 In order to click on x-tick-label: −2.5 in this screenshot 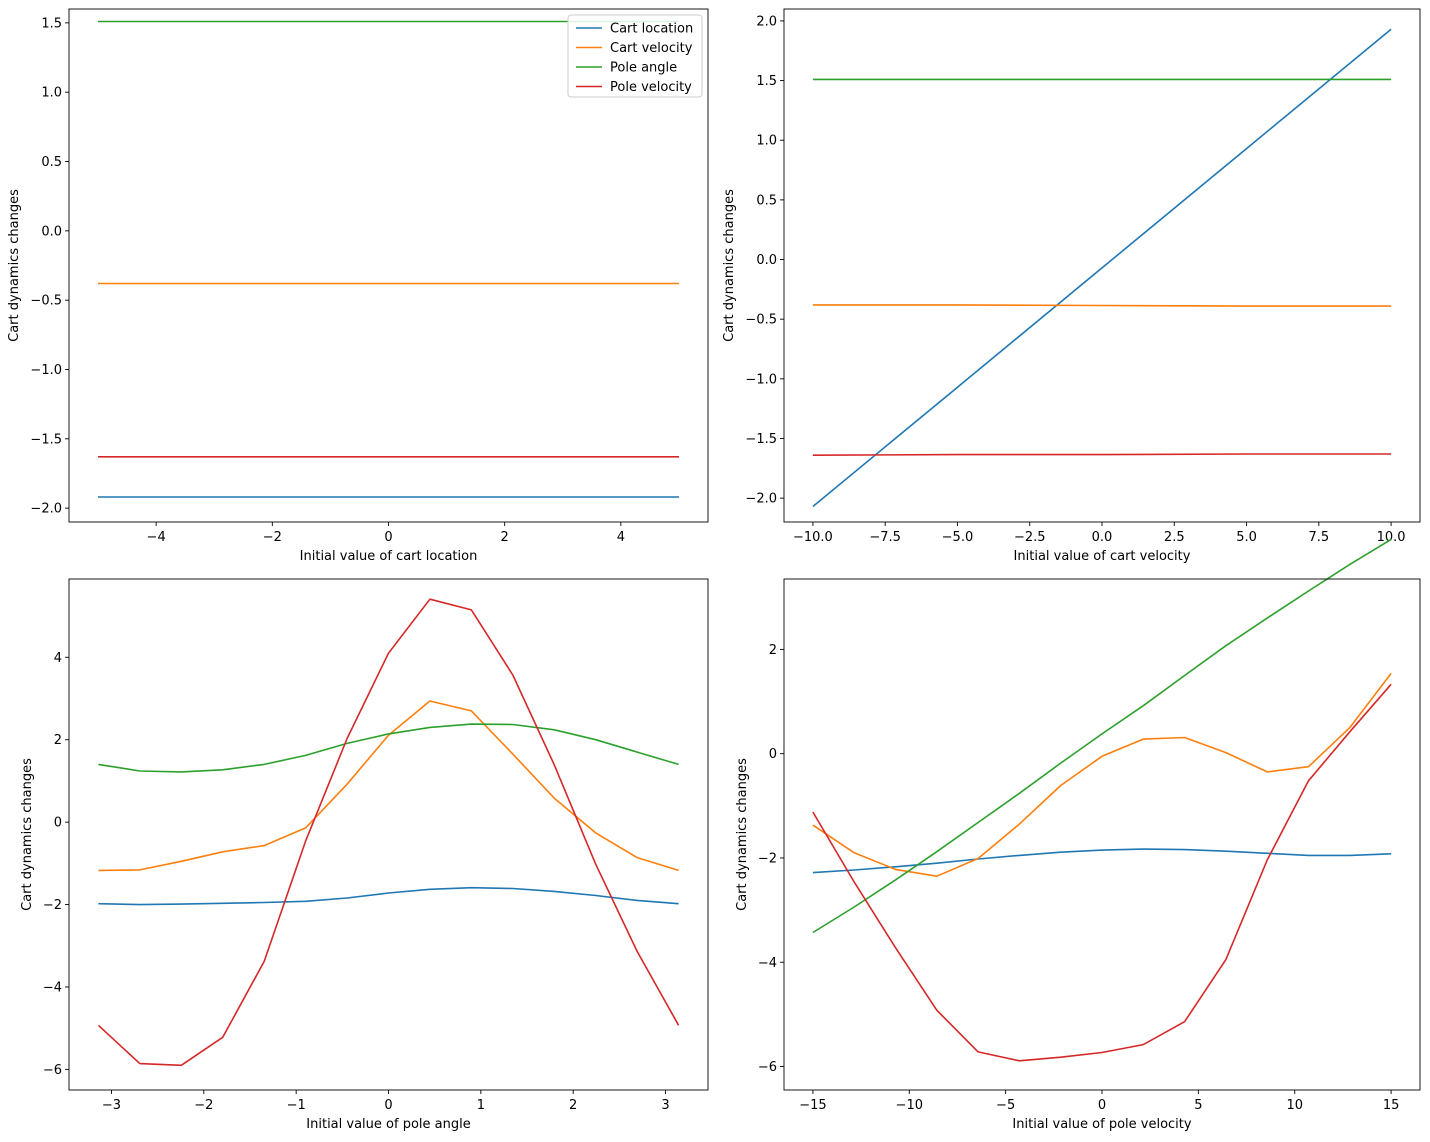, I will do `click(1030, 537)`.